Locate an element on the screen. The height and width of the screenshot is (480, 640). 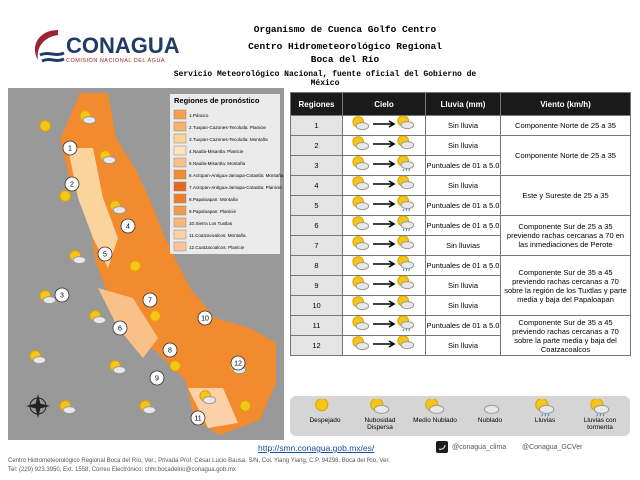
region-cell: 9 is located at coordinates (316, 285).